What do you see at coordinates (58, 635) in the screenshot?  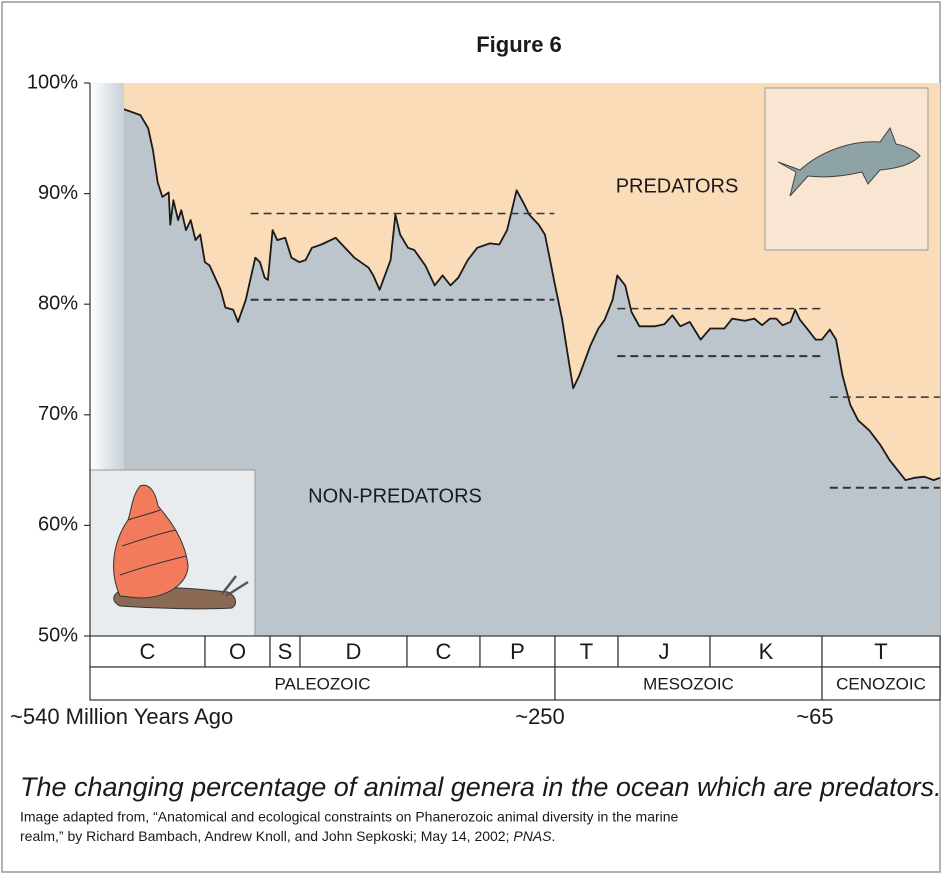 I see `y-tick-label: 50%` at bounding box center [58, 635].